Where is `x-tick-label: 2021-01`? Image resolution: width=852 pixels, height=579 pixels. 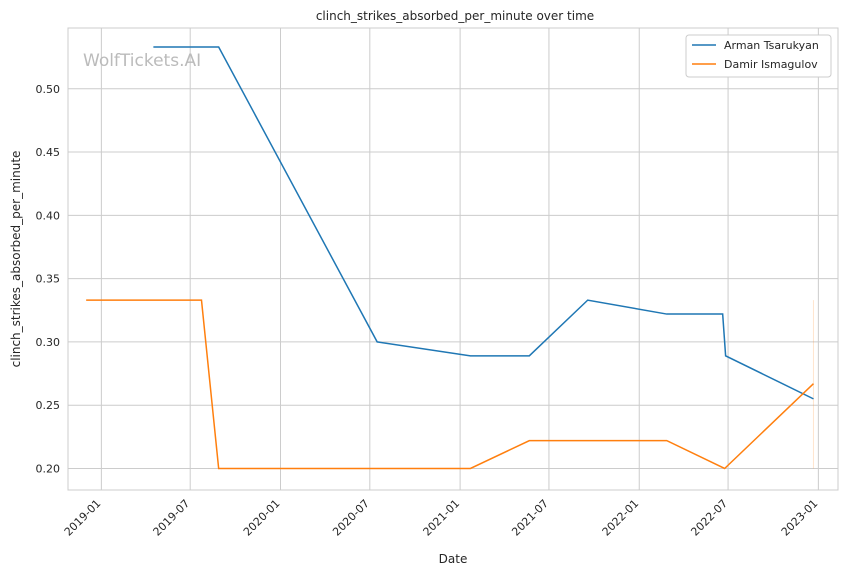 x-tick-label: 2021-01 is located at coordinates (442, 518).